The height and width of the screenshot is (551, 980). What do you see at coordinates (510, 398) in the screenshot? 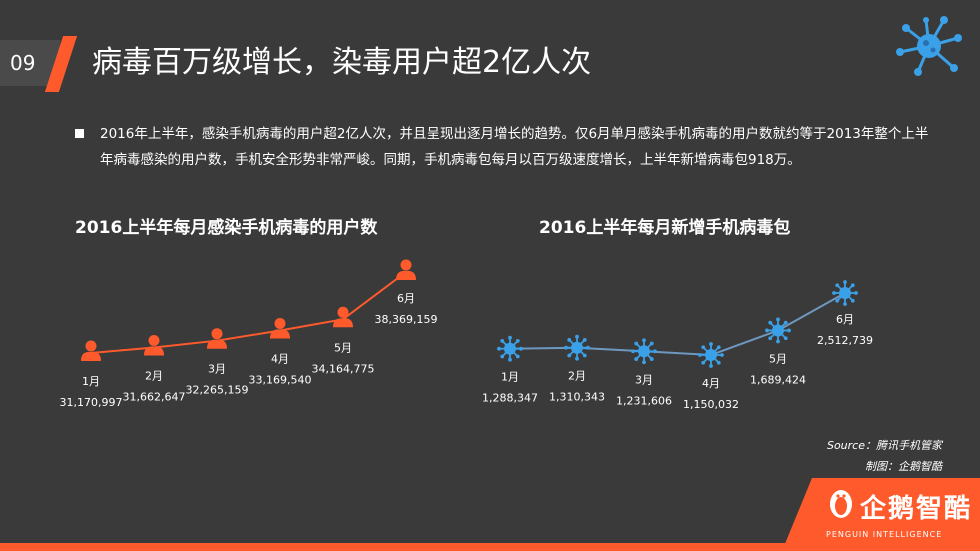
I see `value-label: 1,288,347` at bounding box center [510, 398].